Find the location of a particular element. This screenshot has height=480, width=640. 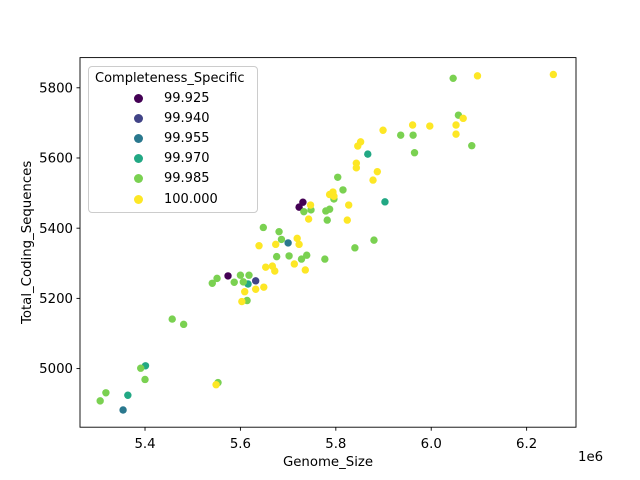

legend-entry: 99.925 is located at coordinates (173, 98).